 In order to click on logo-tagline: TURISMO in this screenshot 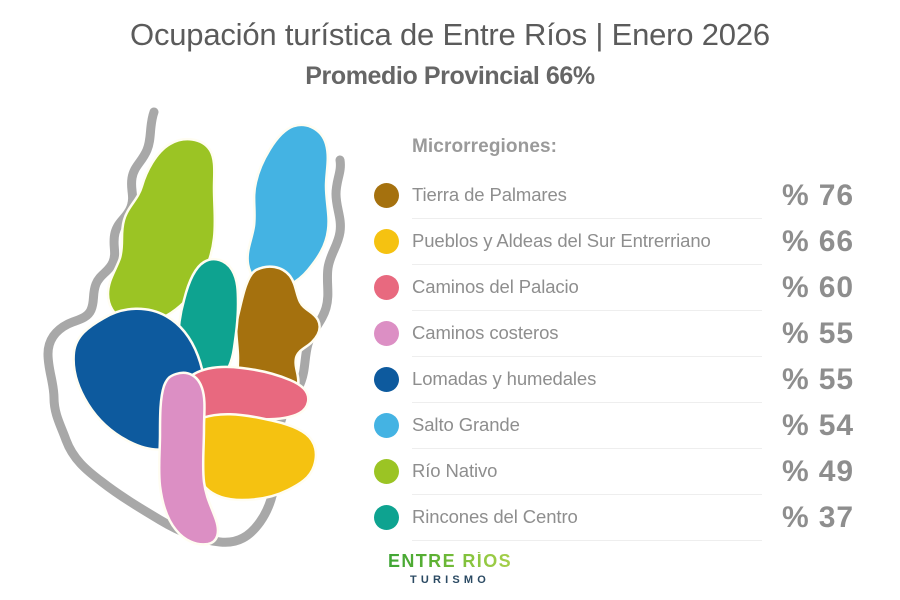, I will do `click(450, 580)`.